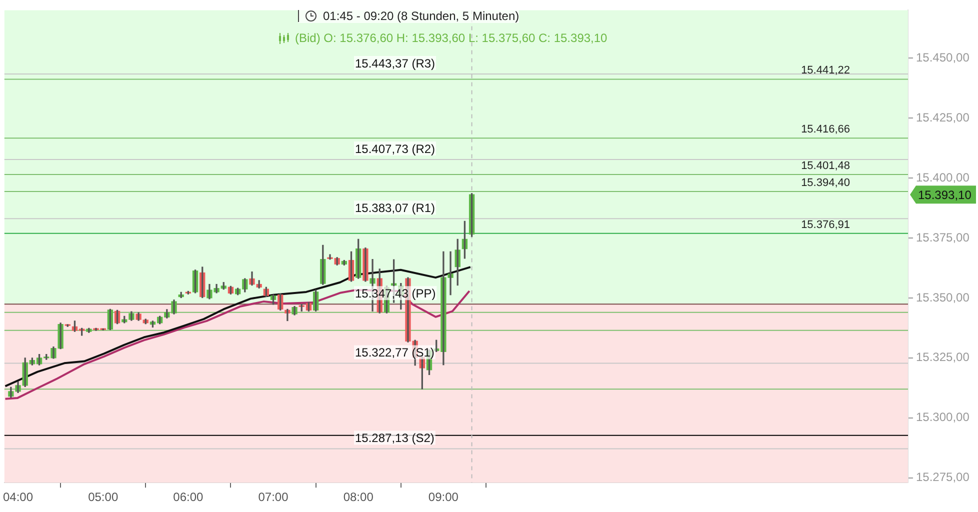 Image resolution: width=978 pixels, height=512 pixels. I want to click on y-tick-label: 15.450,00, so click(943, 57).